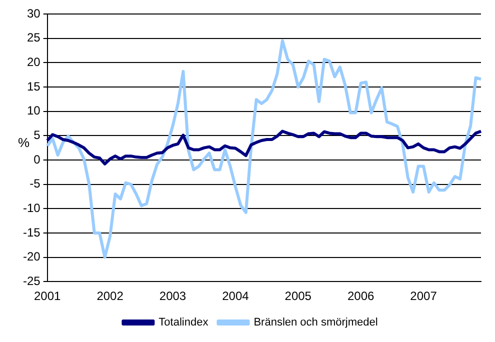 This screenshot has height=342, width=495. Describe the element at coordinates (183, 322) in the screenshot. I see `legend-label: Totalindex` at that location.